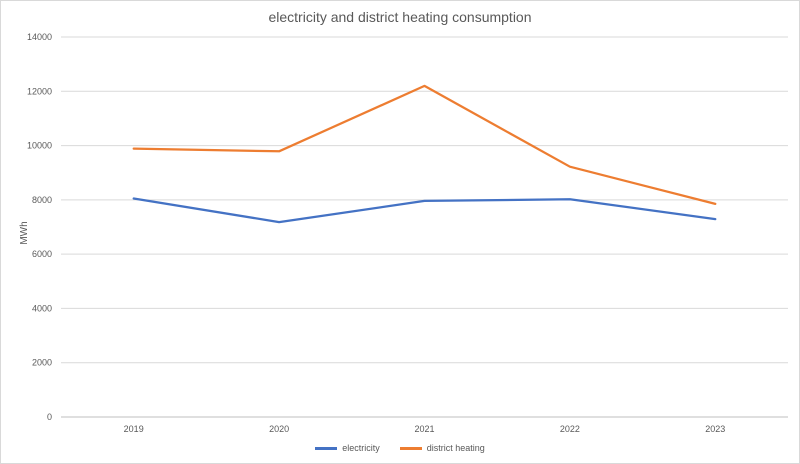  What do you see at coordinates (42, 363) in the screenshot?
I see `y-tick-label-2000: 2000` at bounding box center [42, 363].